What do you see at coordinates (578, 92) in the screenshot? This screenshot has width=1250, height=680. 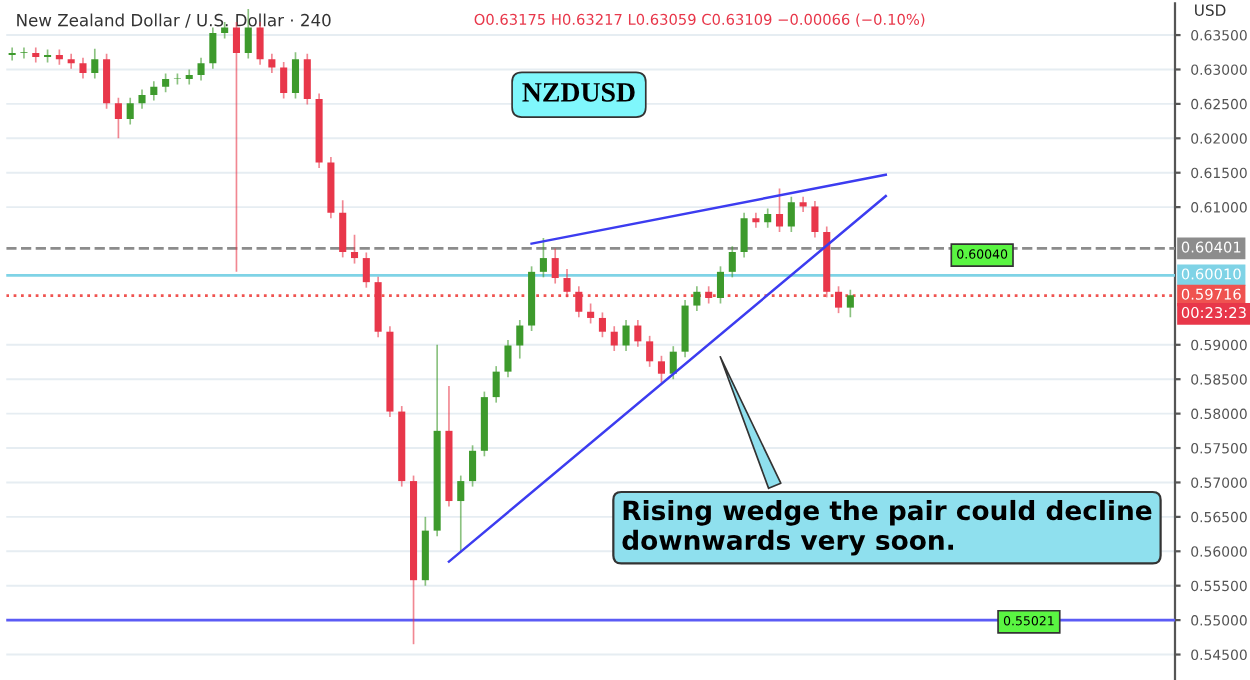 I see `annotation: NZDUSD` at bounding box center [578, 92].